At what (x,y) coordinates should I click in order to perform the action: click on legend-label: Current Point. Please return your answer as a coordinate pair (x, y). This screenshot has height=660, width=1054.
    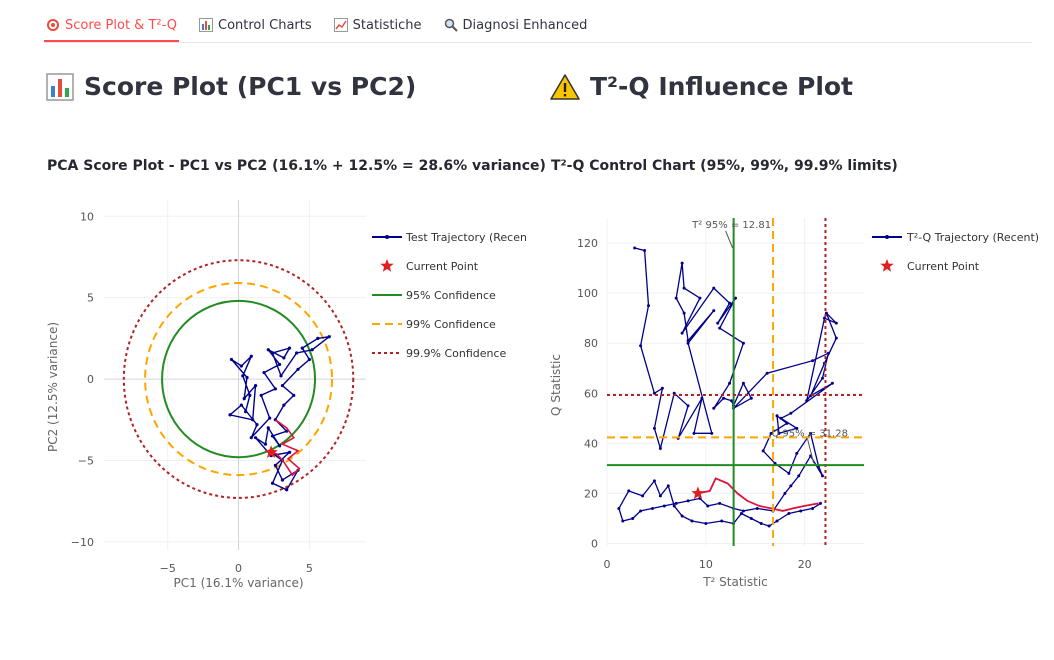
    Looking at the image, I should click on (442, 266).